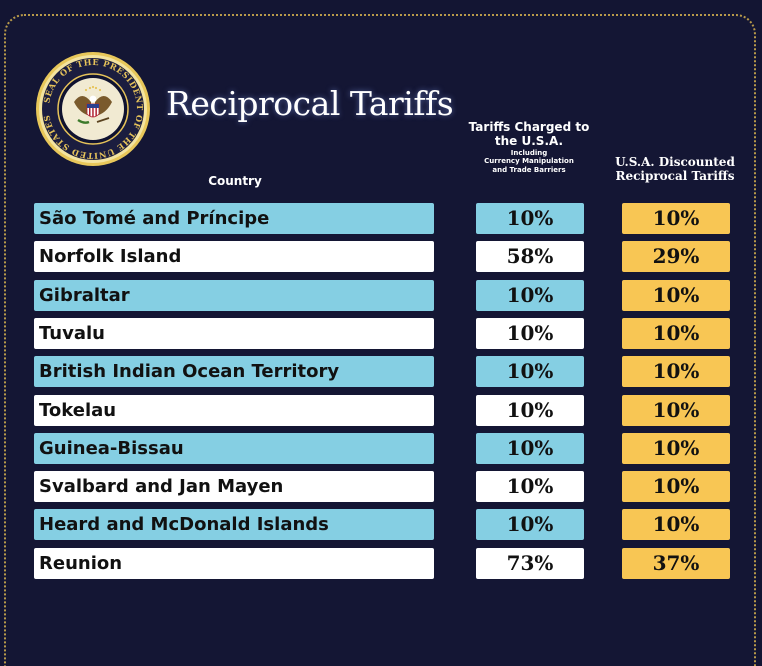 The height and width of the screenshot is (666, 762). I want to click on column-header-discount: U.S.A. Discounted Reciprocal Tariffs, so click(675, 169).